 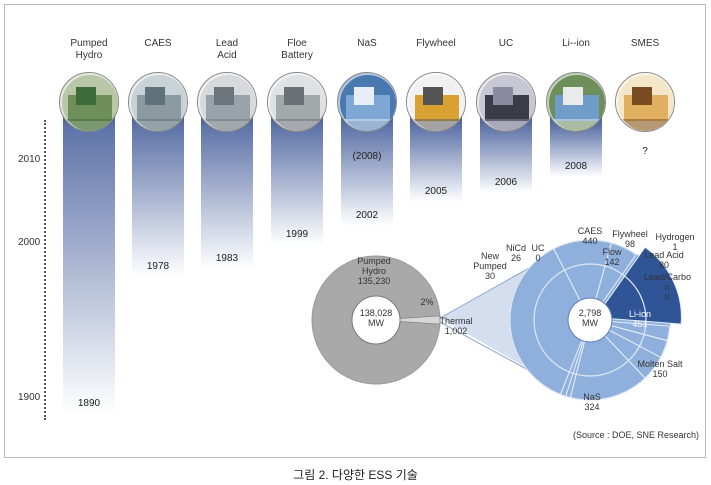 What do you see at coordinates (635, 435) in the screenshot?
I see `source-note: (Source : DOE, SNE Research)` at bounding box center [635, 435].